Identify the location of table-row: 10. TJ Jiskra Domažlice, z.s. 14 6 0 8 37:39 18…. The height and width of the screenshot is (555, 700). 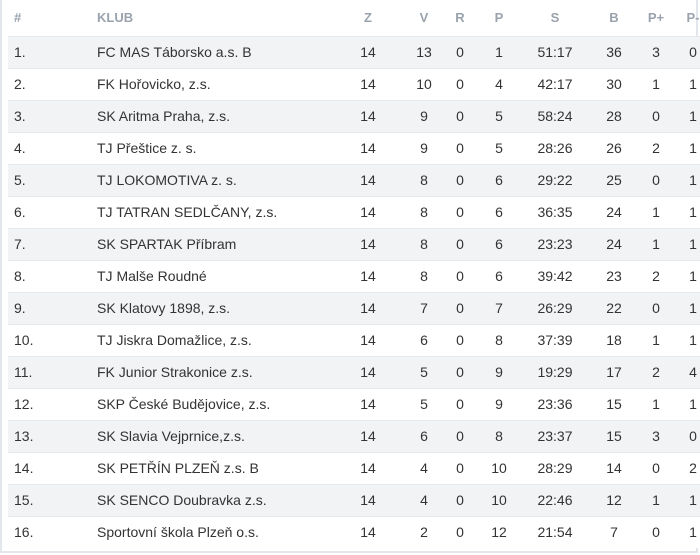
(354, 339).